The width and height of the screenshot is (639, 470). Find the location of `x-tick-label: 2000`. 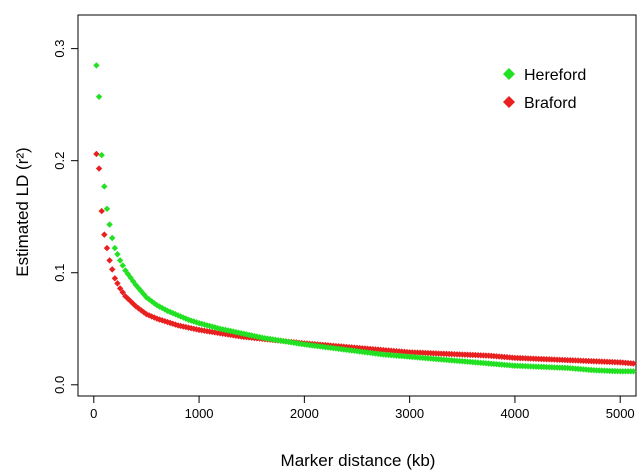

x-tick-label: 2000 is located at coordinates (304, 413).